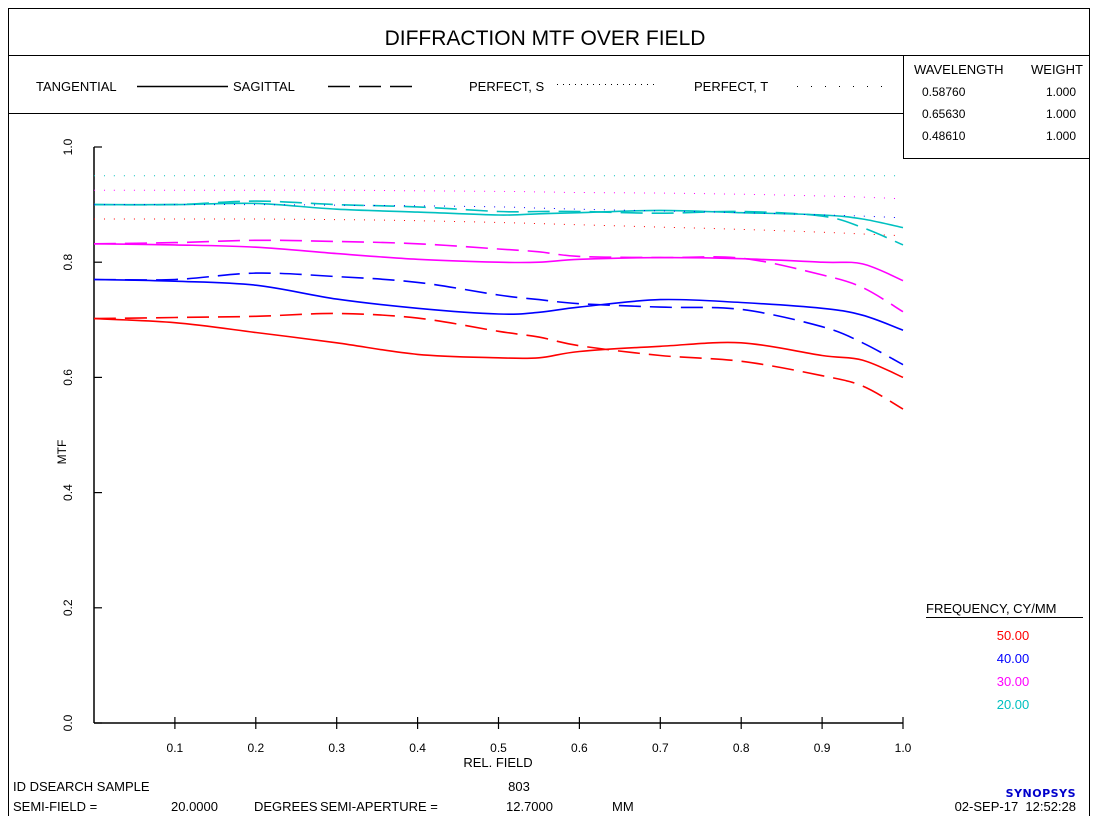 Image resolution: width=1098 pixels, height=816 pixels. Describe the element at coordinates (903, 748) in the screenshot. I see `x-tick-label: 1.0` at that location.